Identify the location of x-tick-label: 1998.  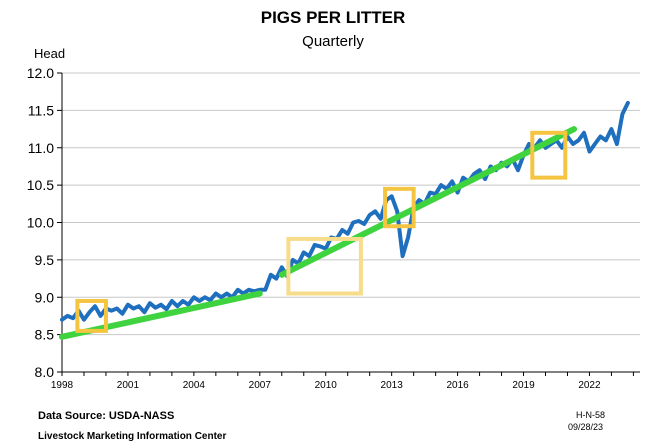
(62, 385).